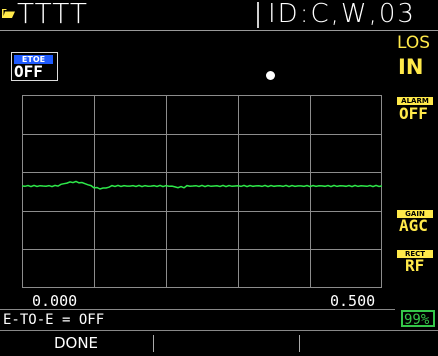  I want to click on los-label: LOS, so click(414, 43).